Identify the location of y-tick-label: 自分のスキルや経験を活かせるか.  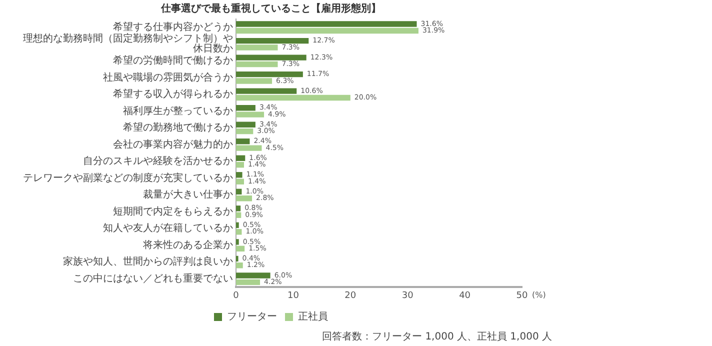
(158, 161).